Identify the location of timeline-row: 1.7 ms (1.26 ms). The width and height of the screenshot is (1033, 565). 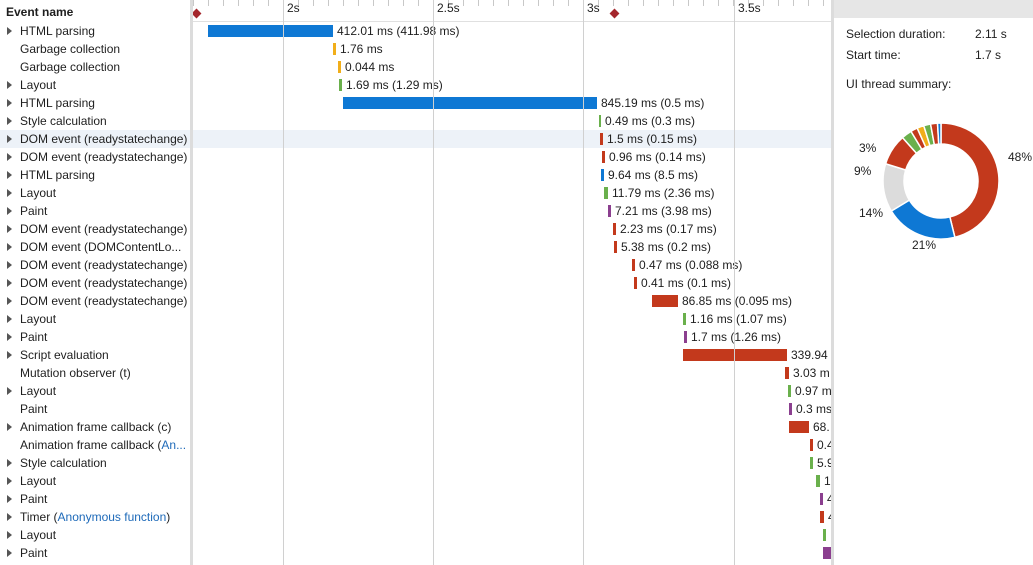
(512, 337).